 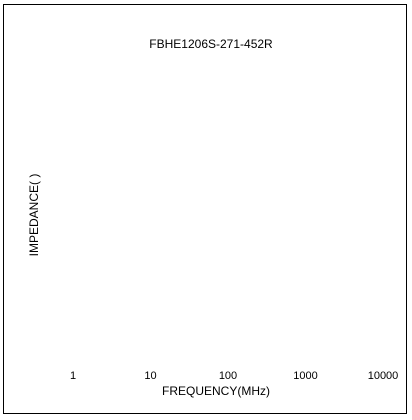 I want to click on y-axis-label: IMPEDANCE( ), so click(x=34, y=215).